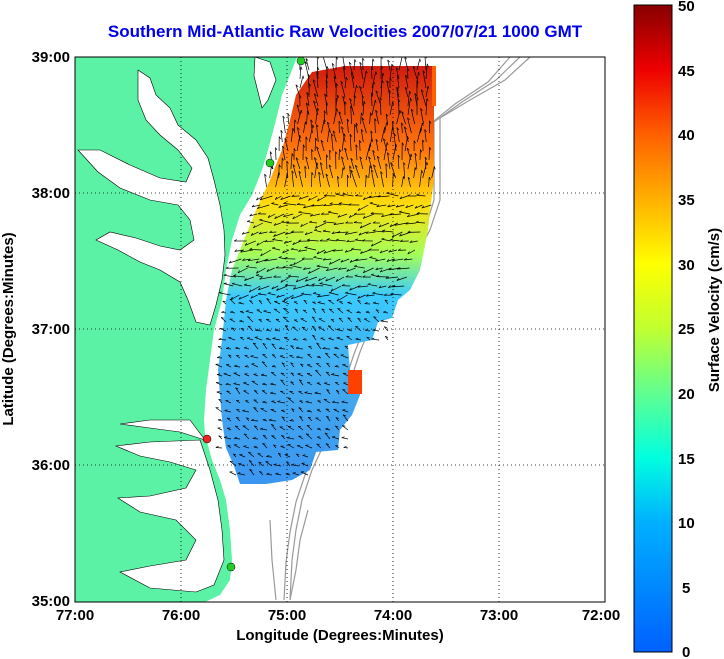 The height and width of the screenshot is (659, 724). I want to click on colorbar-tick-label: 20, so click(686, 394).